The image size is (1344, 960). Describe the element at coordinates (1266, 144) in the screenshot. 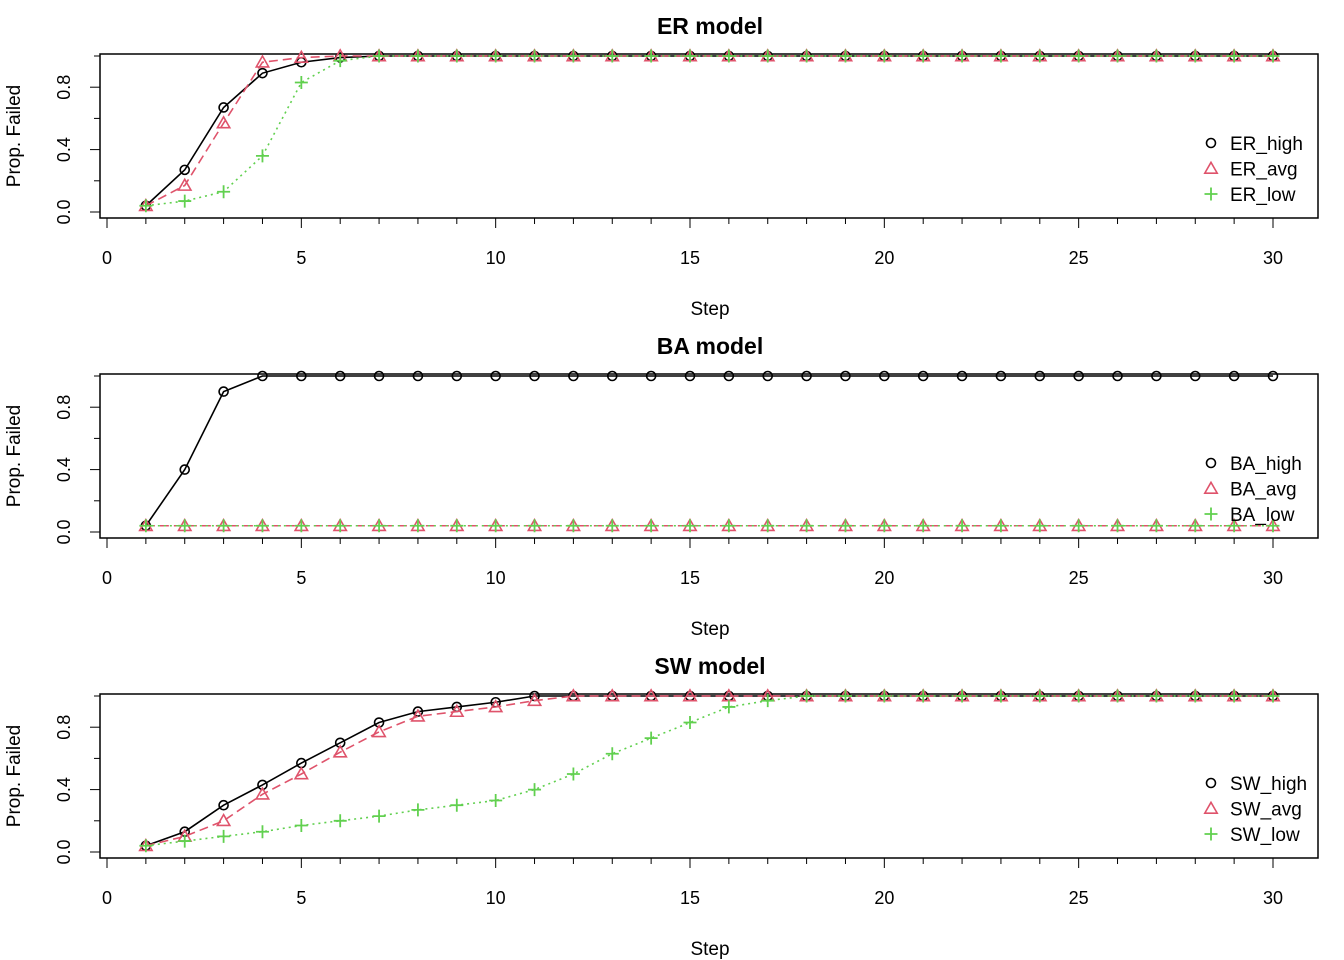

I see `legend-label: ER_high` at that location.